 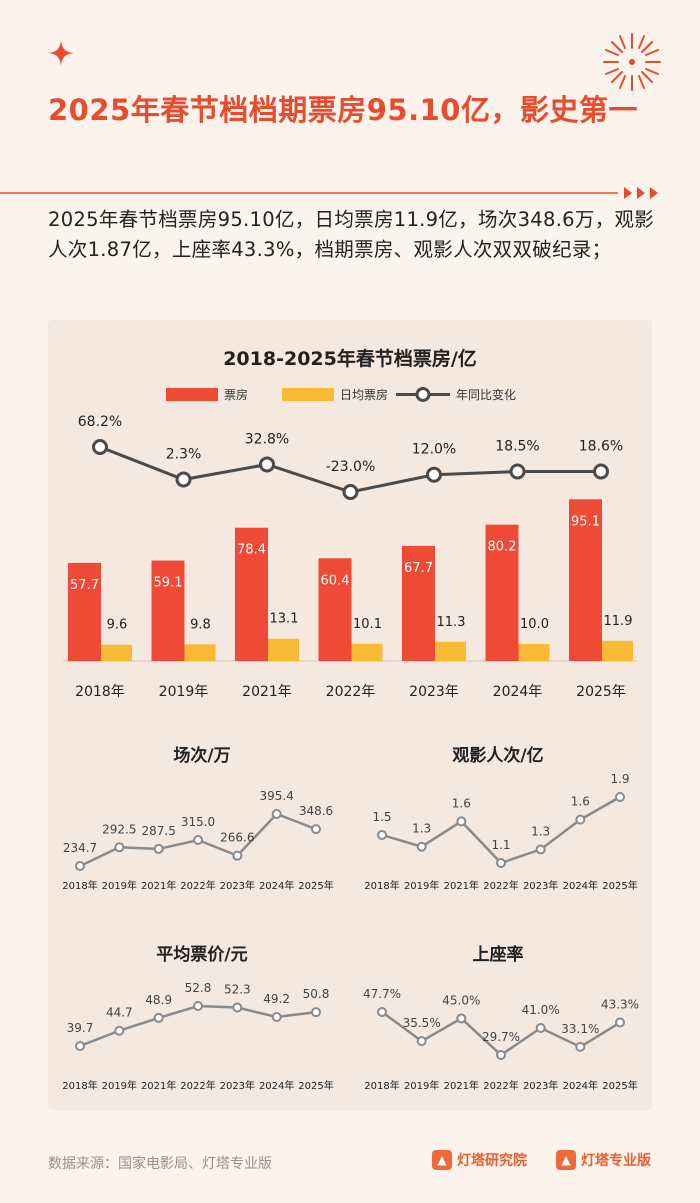 What do you see at coordinates (442, 1160) in the screenshot?
I see `lighthouse-icon: ▲` at bounding box center [442, 1160].